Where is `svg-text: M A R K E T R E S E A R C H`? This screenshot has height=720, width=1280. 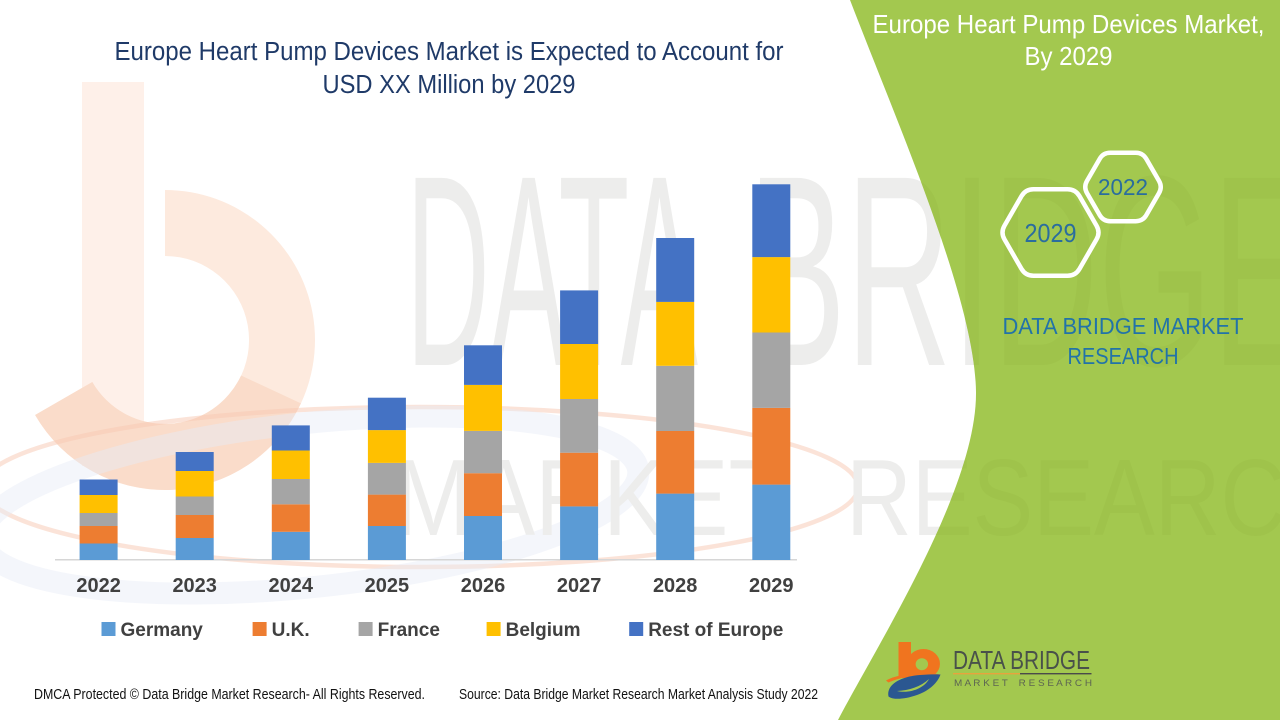 svg-text: M A R K E T R E S E A R C H is located at coordinates (1023, 683).